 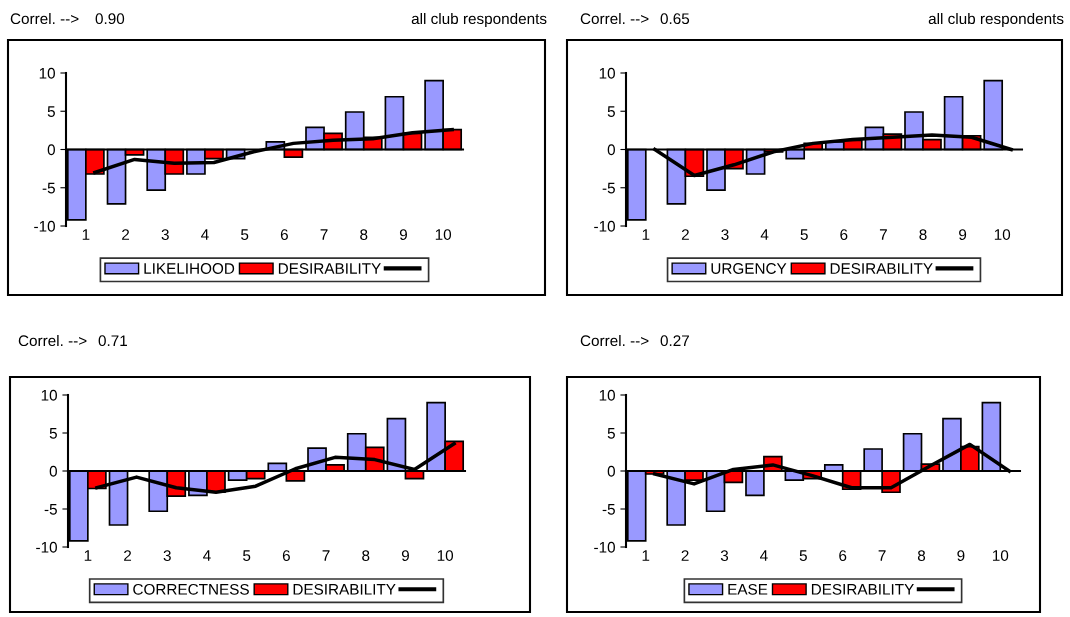 I want to click on text: 0.65, so click(x=675, y=19).